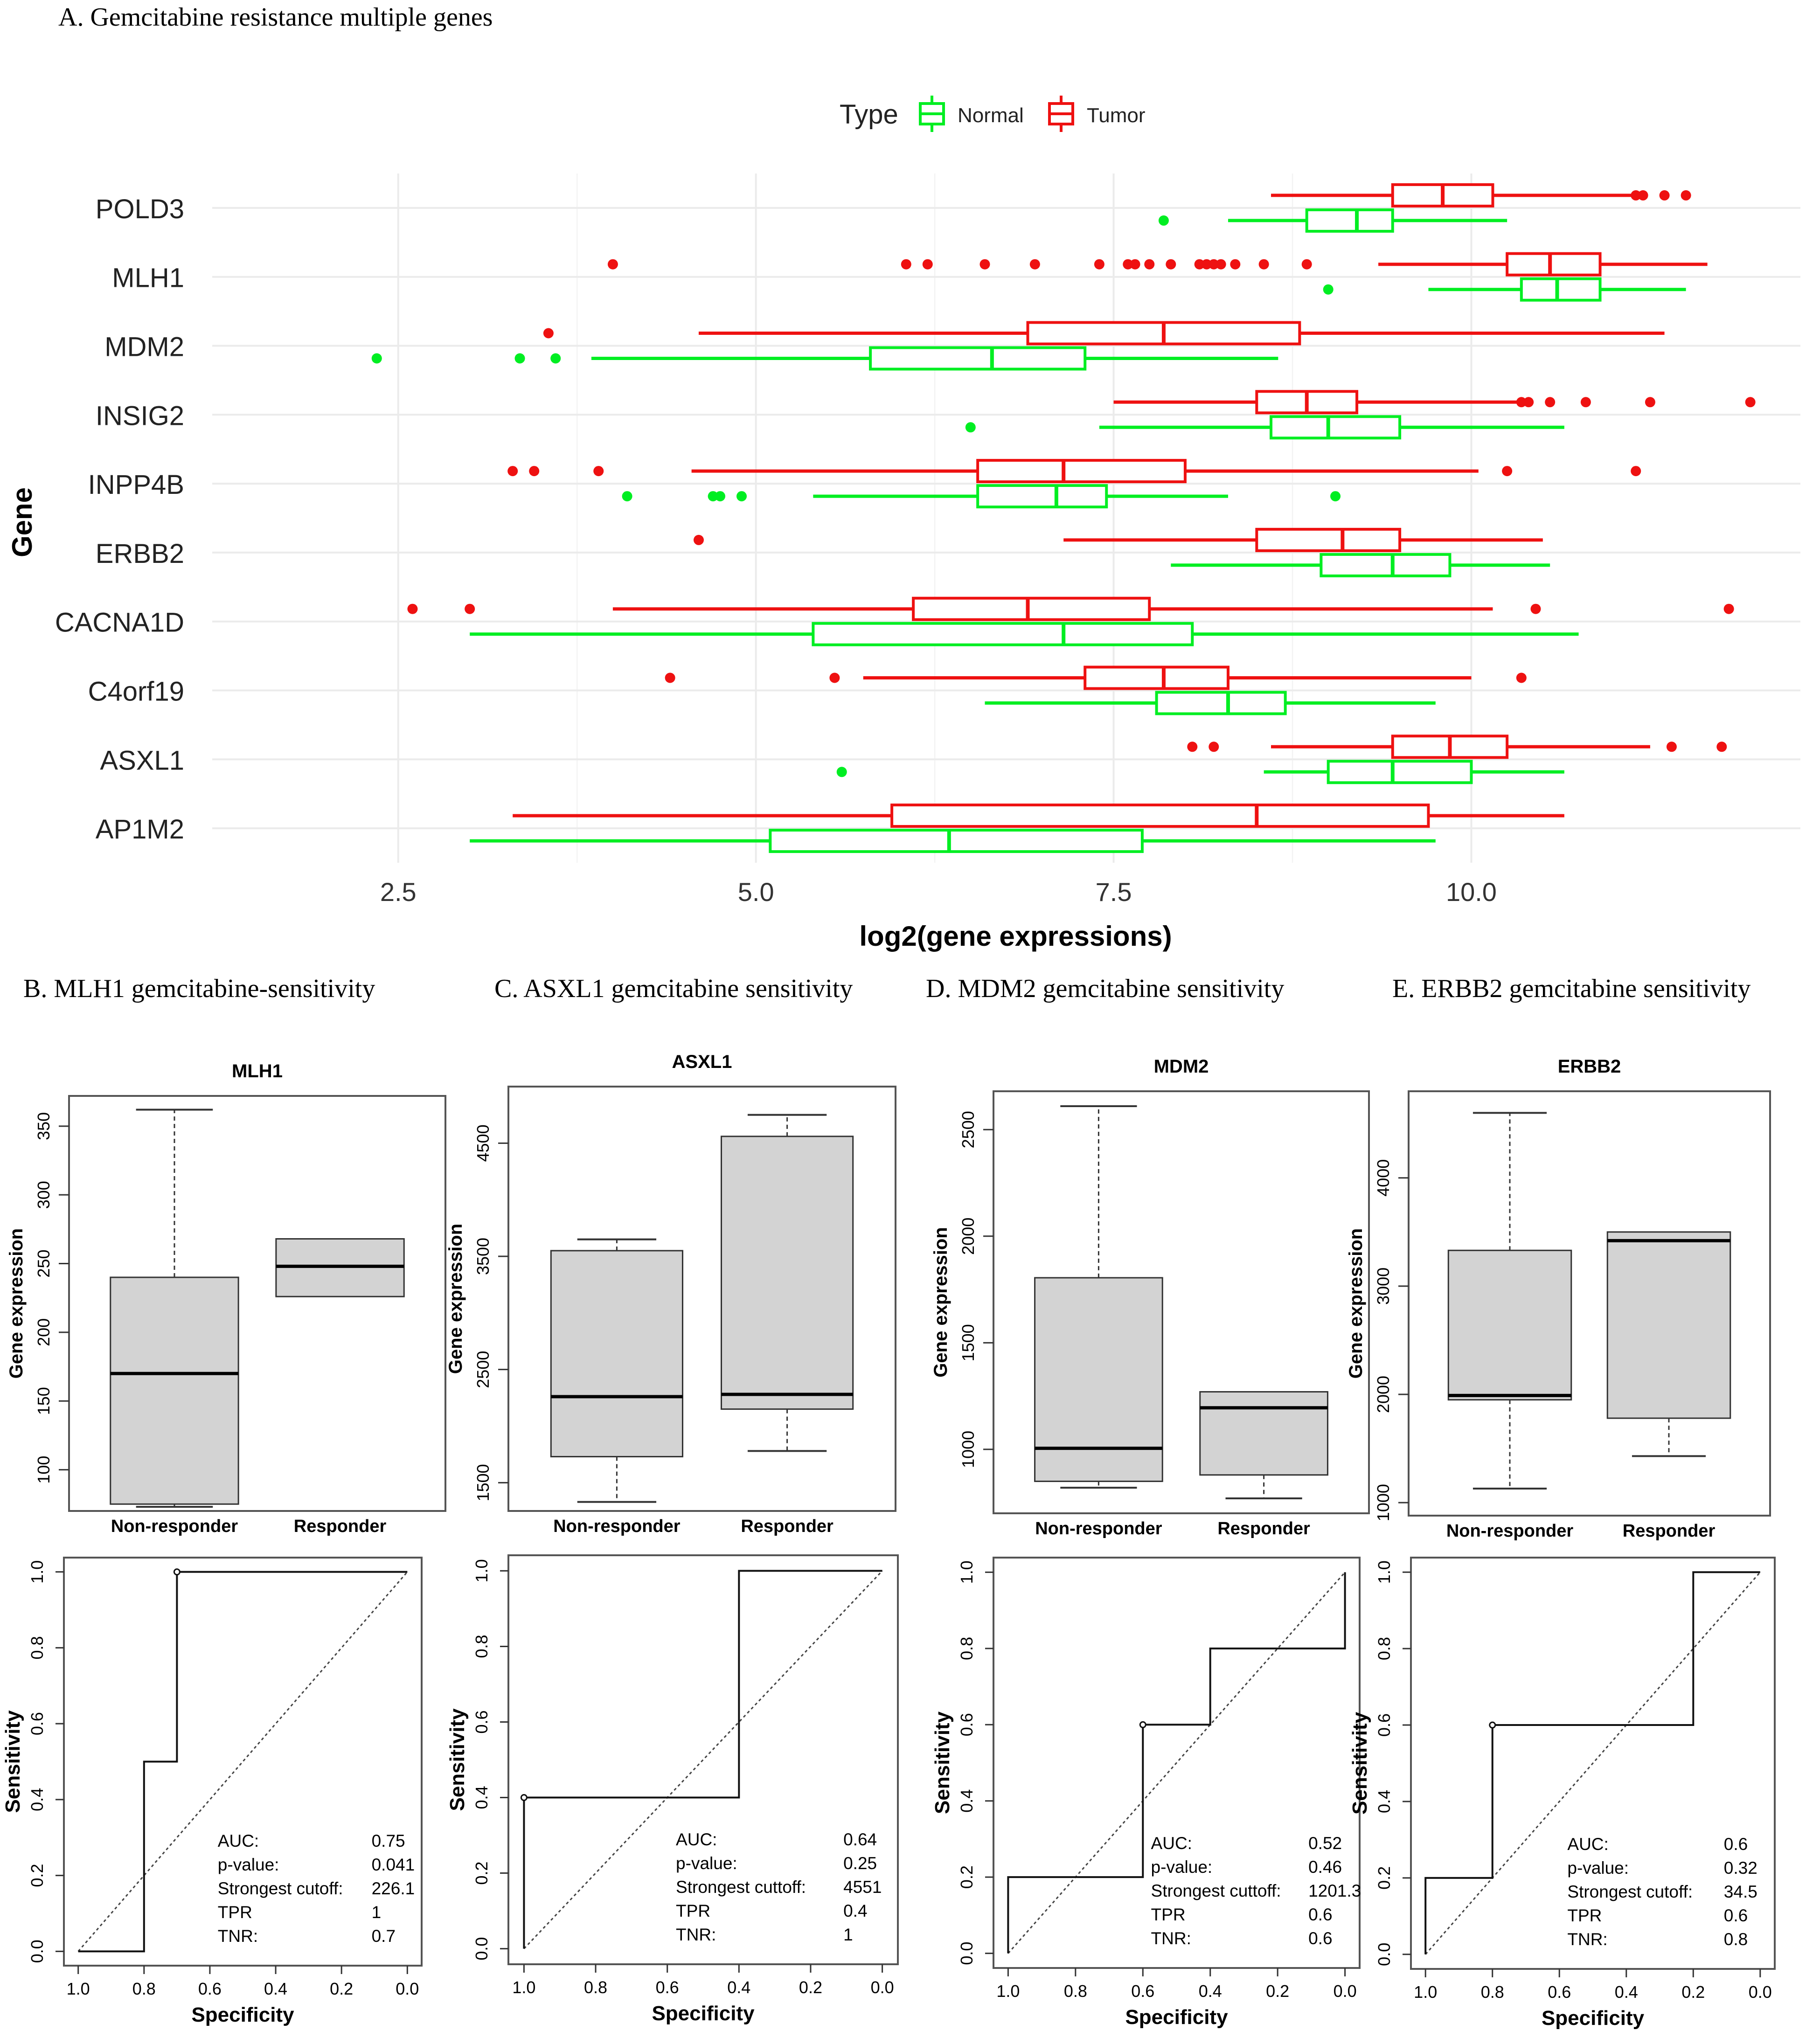 This screenshot has width=1806, height=2044. Describe the element at coordinates (1333, 220) in the screenshot. I see `box-normal-pold3` at that location.